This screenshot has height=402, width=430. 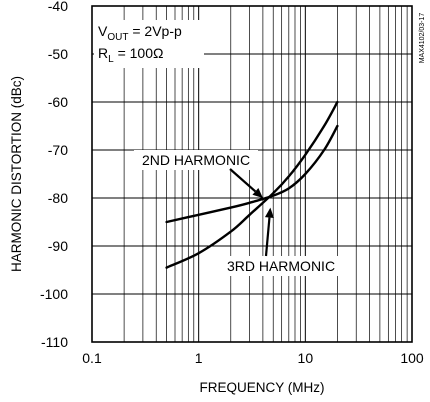 I want to click on figure-code-label: MAX4102/03-17, so click(x=422, y=38).